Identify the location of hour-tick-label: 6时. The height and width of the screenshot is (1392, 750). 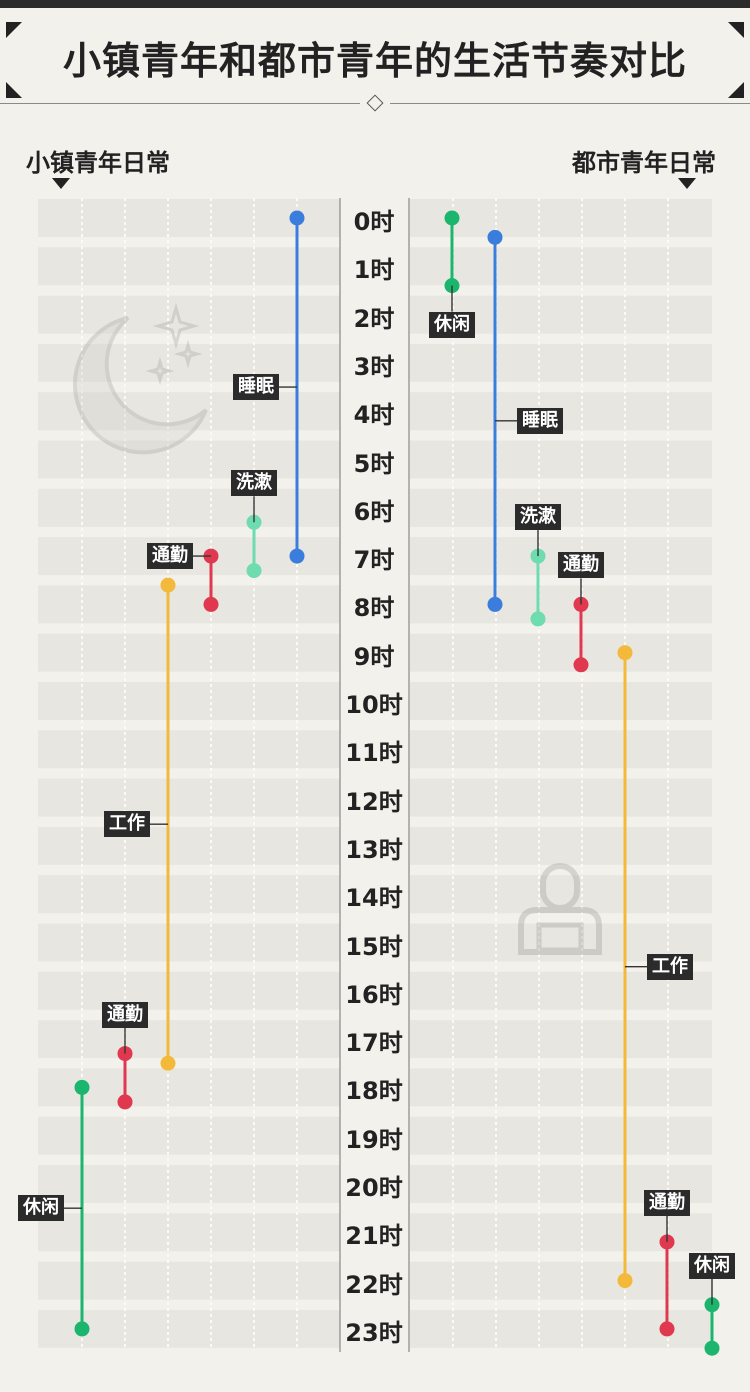
(374, 511).